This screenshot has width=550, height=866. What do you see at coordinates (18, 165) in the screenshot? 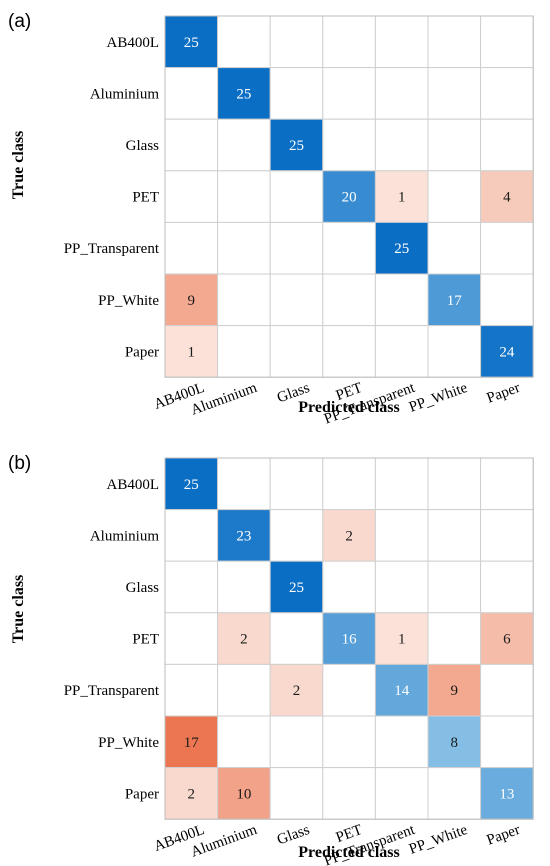
I see `panel-a-y-axis-title: True class` at bounding box center [18, 165].